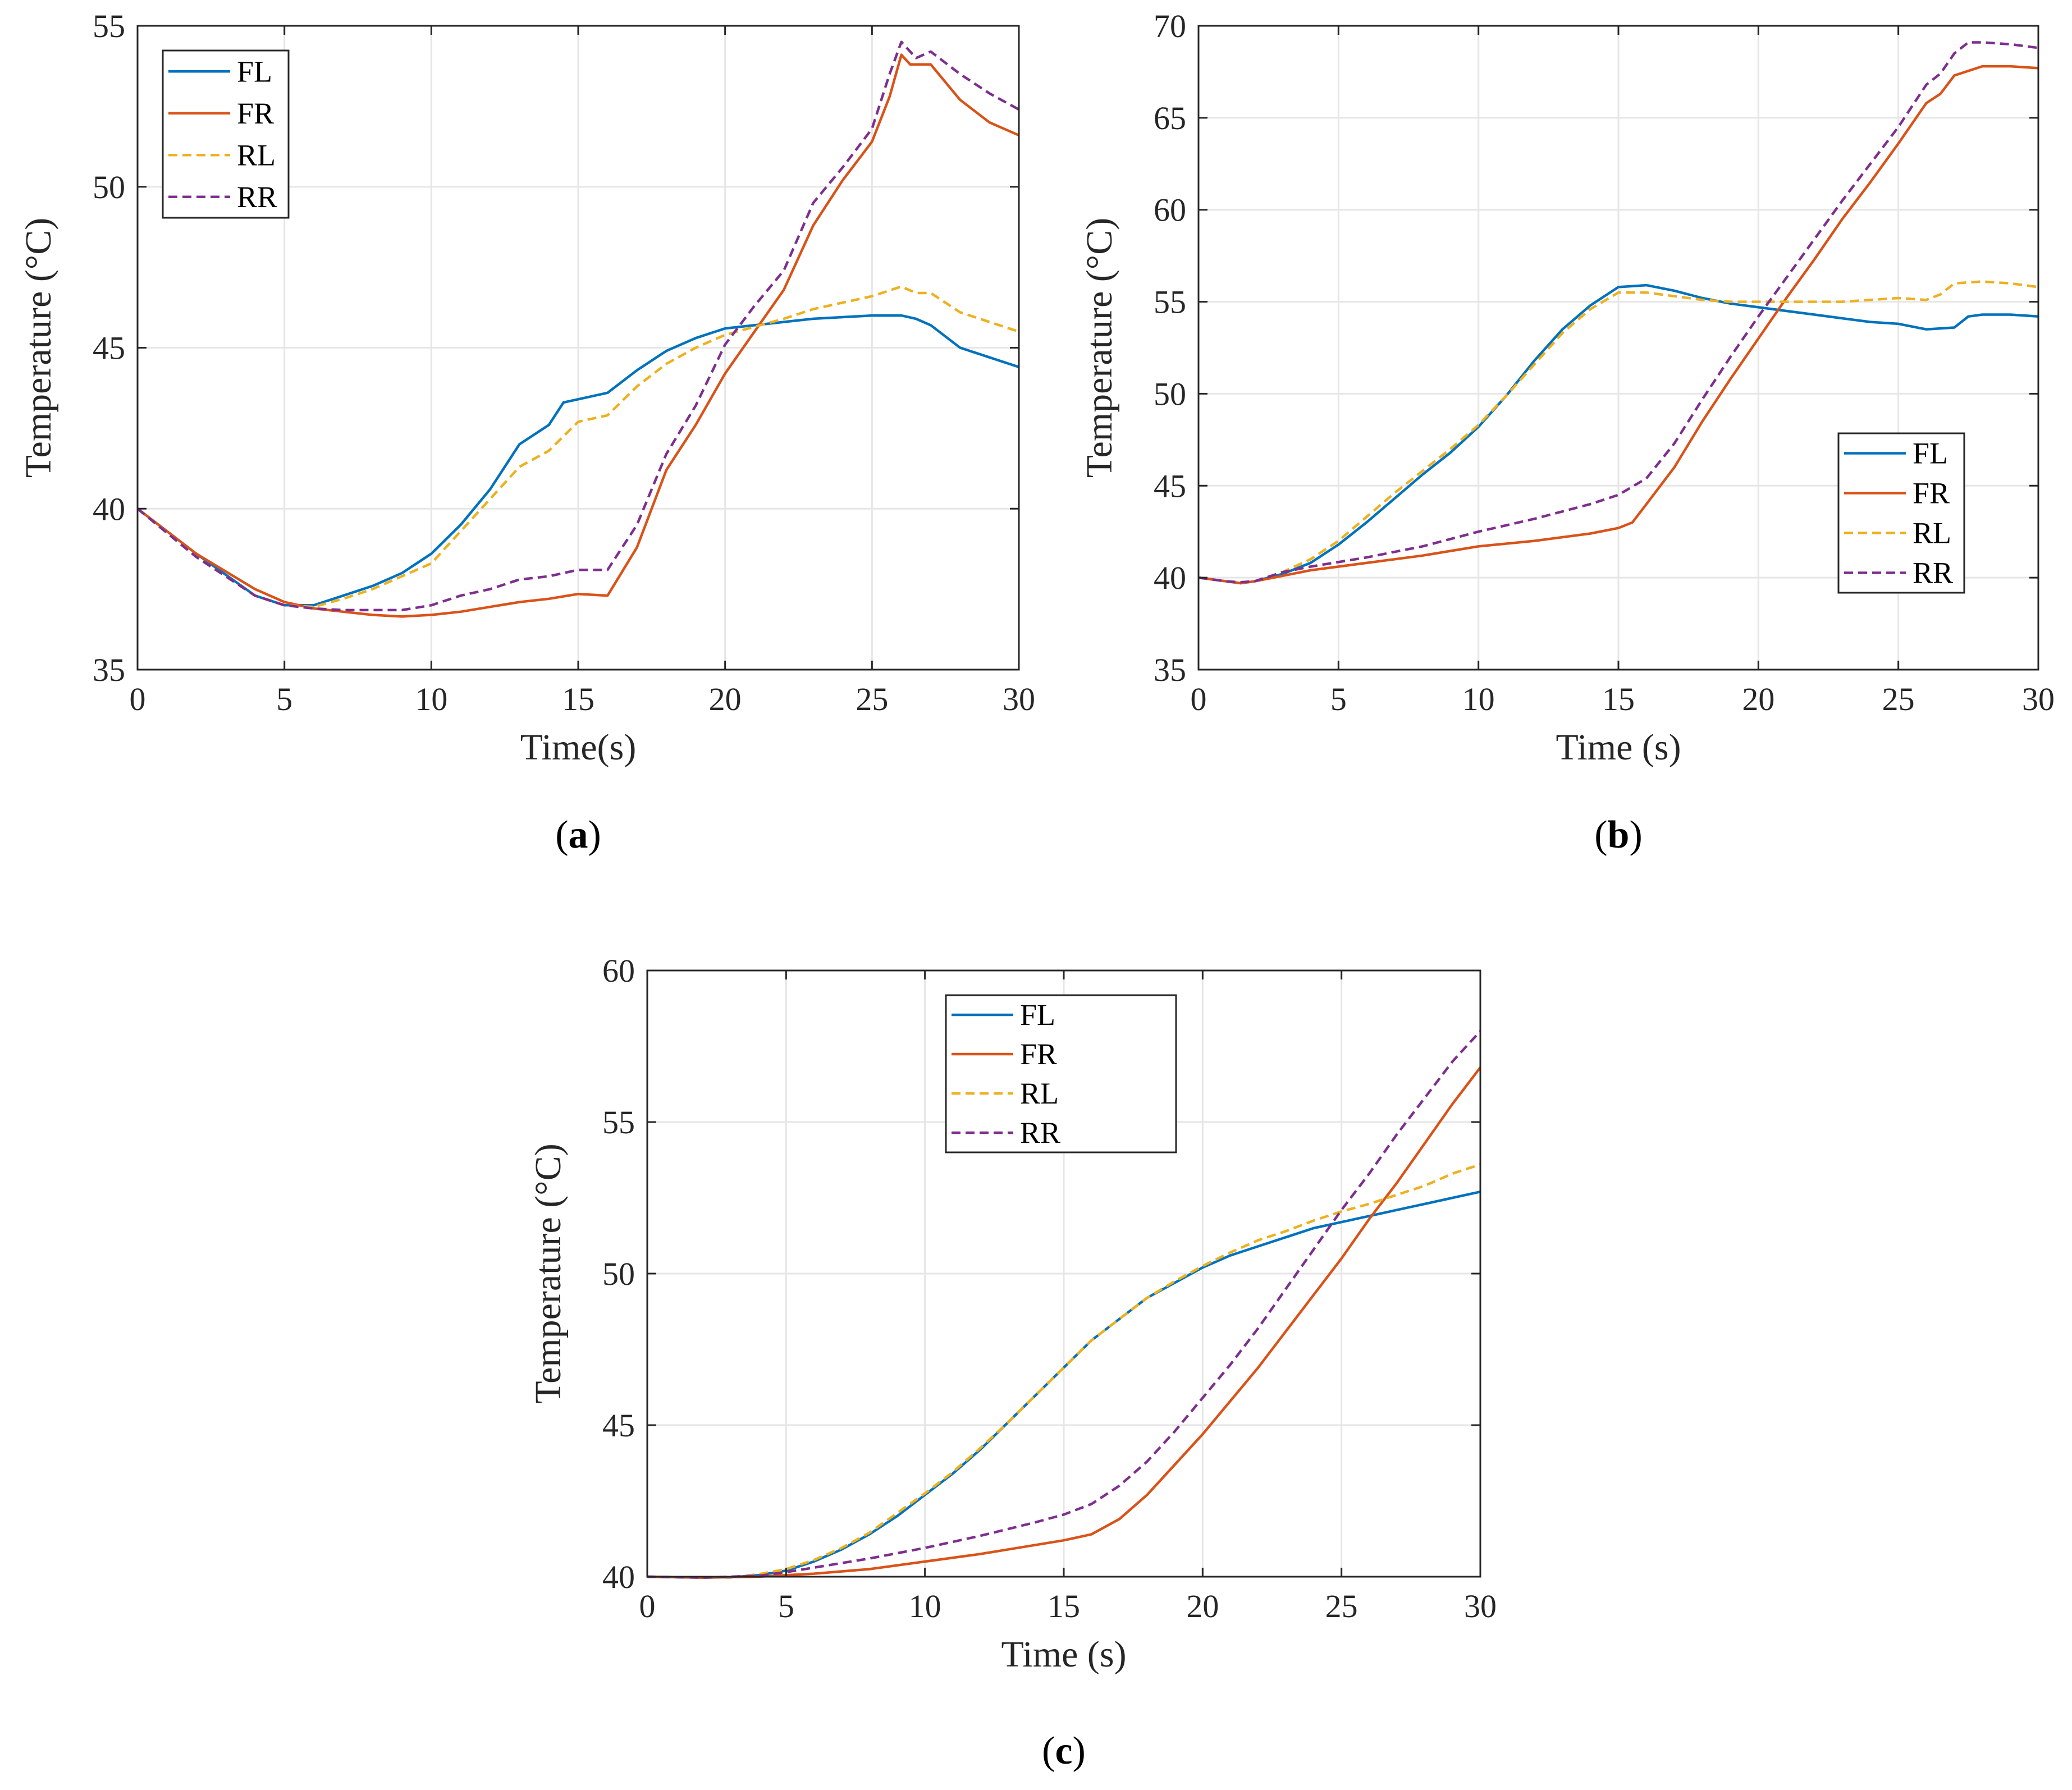 The height and width of the screenshot is (1790, 2072). What do you see at coordinates (1619, 835) in the screenshot?
I see `panel-label: (b)` at bounding box center [1619, 835].